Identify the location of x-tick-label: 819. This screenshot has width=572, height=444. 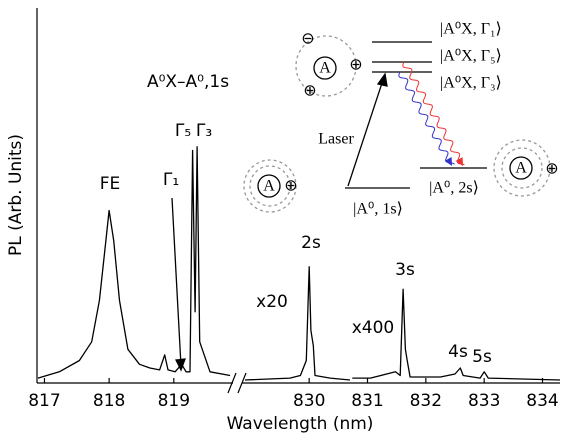
(174, 401).